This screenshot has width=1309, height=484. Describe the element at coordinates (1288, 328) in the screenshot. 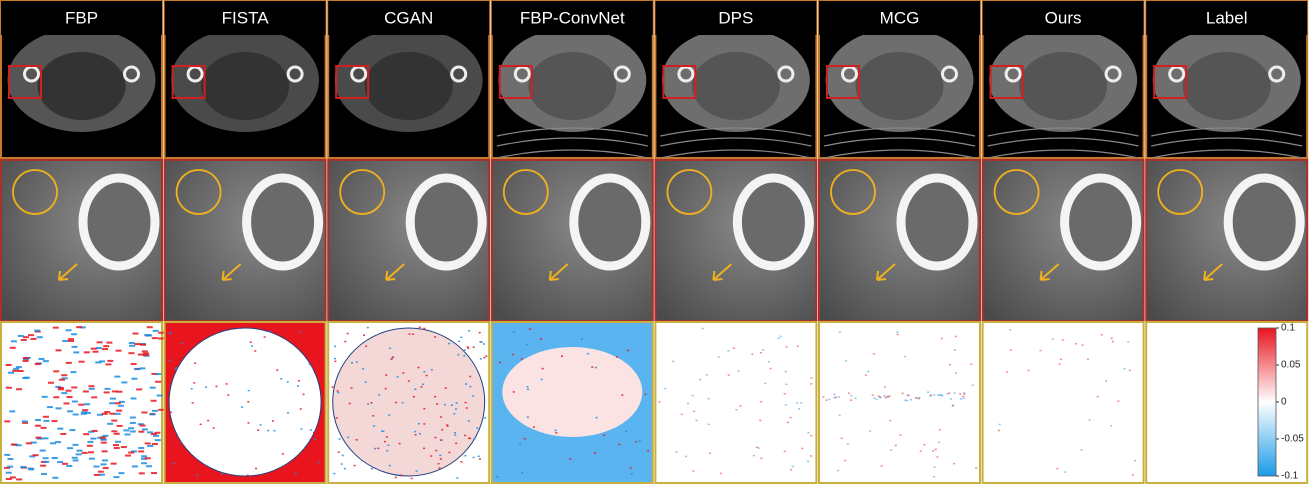

I see `colorbar-tick-label: 0.1` at that location.